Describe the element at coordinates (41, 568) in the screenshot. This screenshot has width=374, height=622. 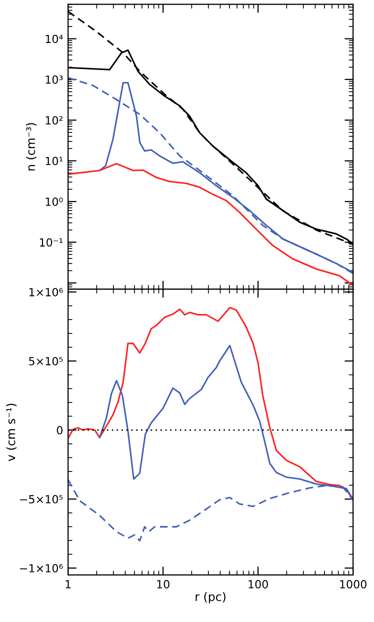
I see `y-tick-label: −1×10⁶` at that location.